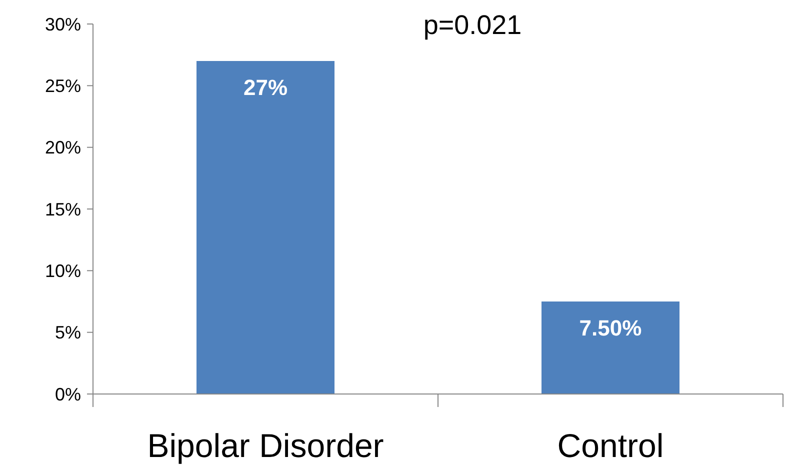 The image size is (790, 469). What do you see at coordinates (67, 332) in the screenshot?
I see `y-tick-label: 5%` at bounding box center [67, 332].